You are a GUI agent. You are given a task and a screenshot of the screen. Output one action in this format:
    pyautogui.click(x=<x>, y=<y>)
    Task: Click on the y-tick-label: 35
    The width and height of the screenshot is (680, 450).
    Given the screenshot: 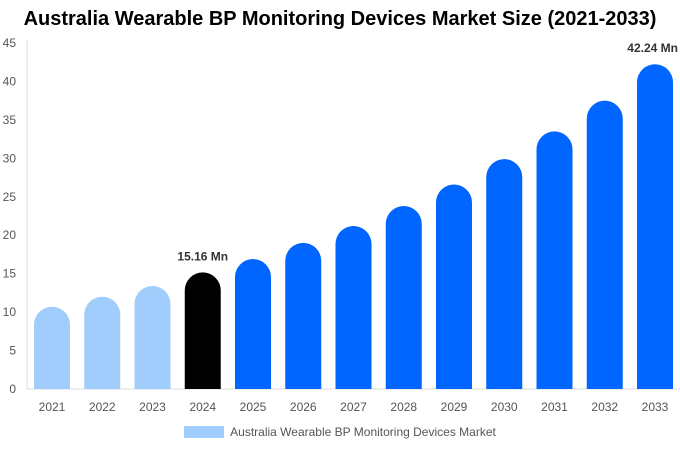 What is the action you would take?
    pyautogui.click(x=10, y=120)
    